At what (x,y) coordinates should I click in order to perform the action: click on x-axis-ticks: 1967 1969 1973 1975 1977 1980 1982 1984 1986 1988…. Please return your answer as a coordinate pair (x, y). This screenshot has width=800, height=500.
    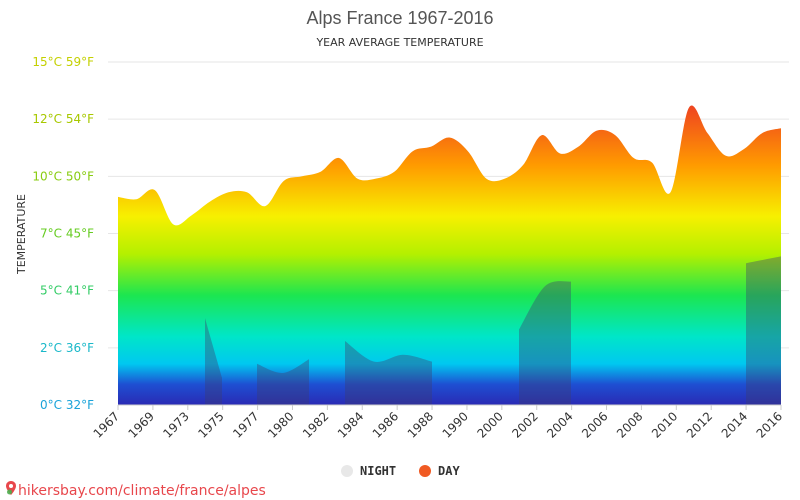
    Looking at the image, I should click on (438, 423).